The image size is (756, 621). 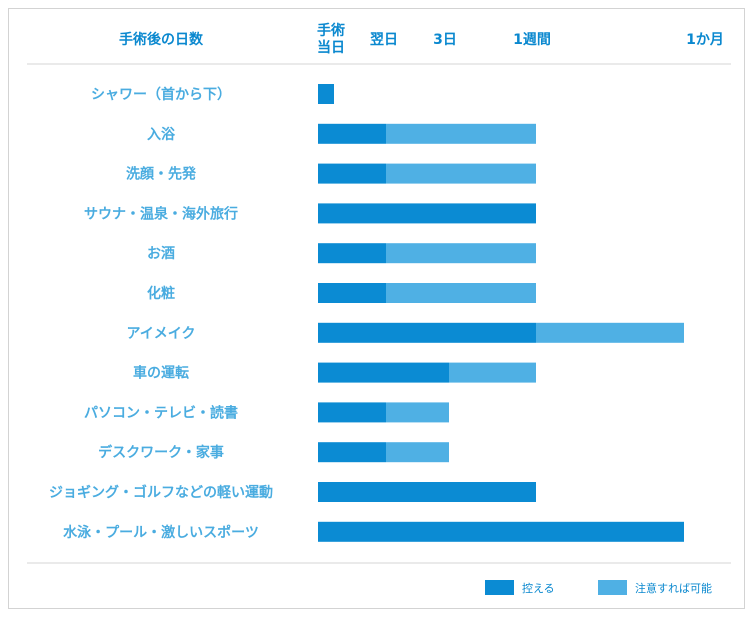 I want to click on legend-label: 注意すれば可能, so click(x=673, y=588).